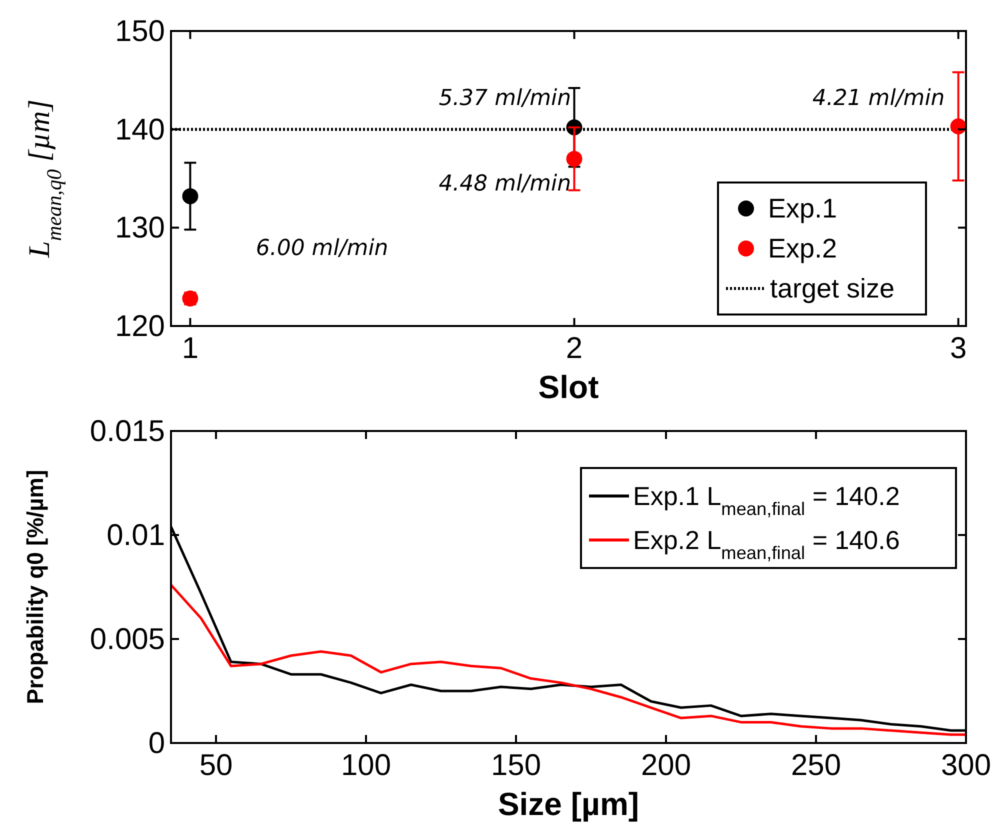  What do you see at coordinates (156, 743) in the screenshot?
I see `y-tick-label: 0` at bounding box center [156, 743].